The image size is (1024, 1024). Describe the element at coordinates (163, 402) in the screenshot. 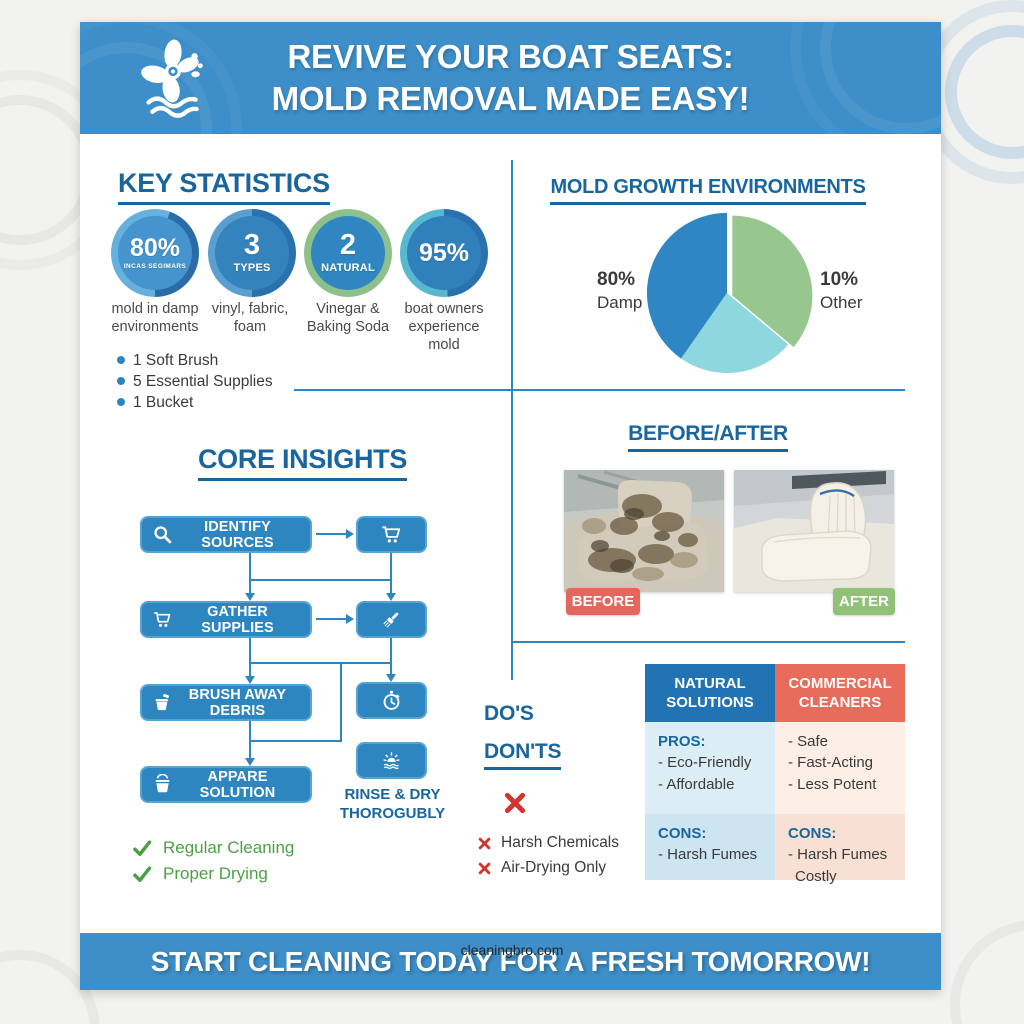

I see `supply-item: 1 Bucket` at that location.